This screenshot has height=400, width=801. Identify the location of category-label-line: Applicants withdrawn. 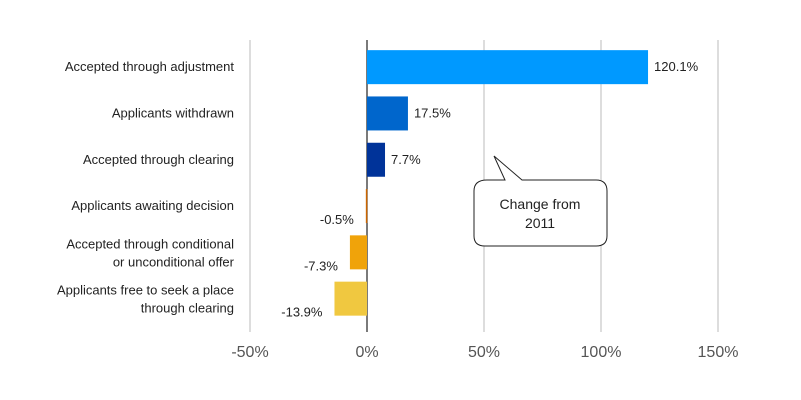
(173, 112).